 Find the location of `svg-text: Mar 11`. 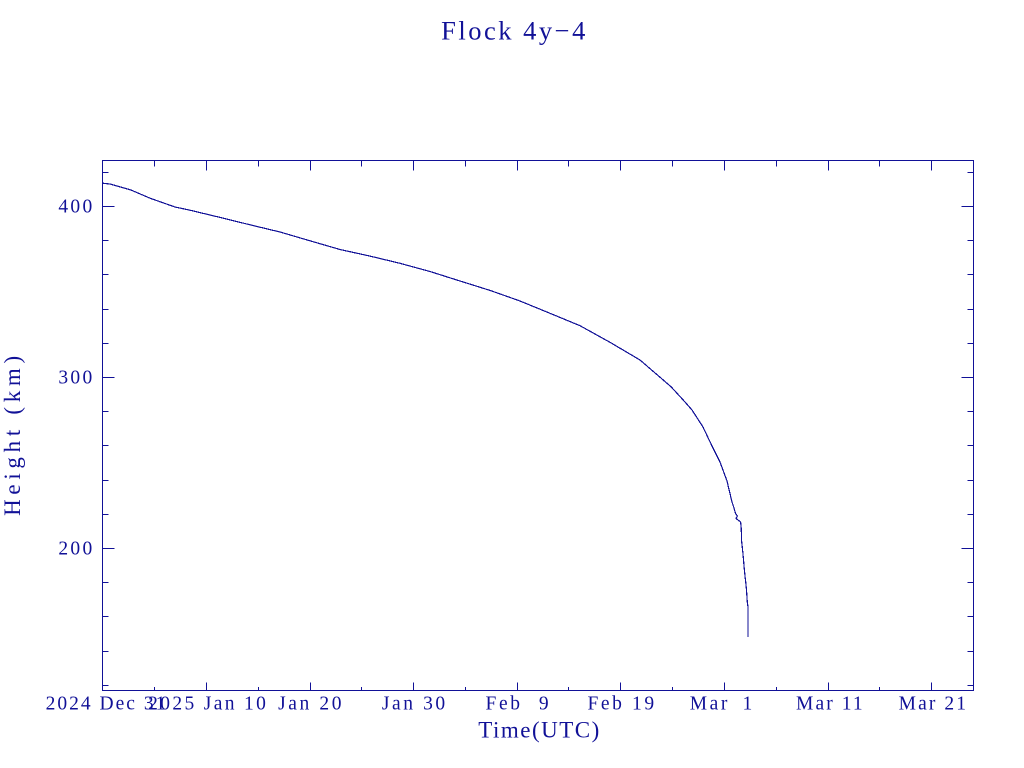

svg-text: Mar 11 is located at coordinates (830, 704).